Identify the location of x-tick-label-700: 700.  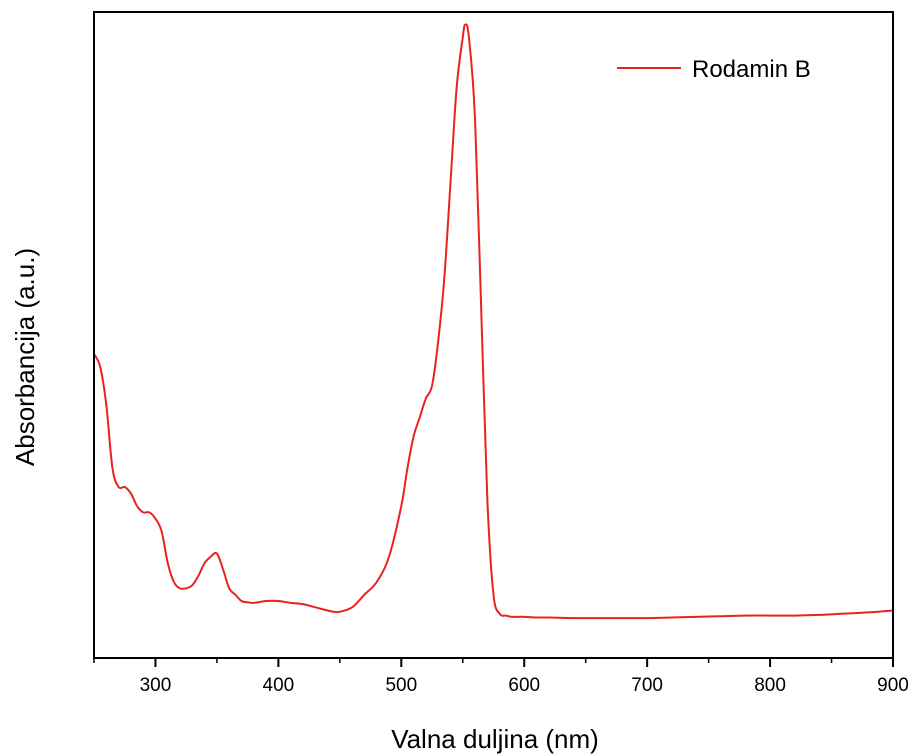
(647, 685).